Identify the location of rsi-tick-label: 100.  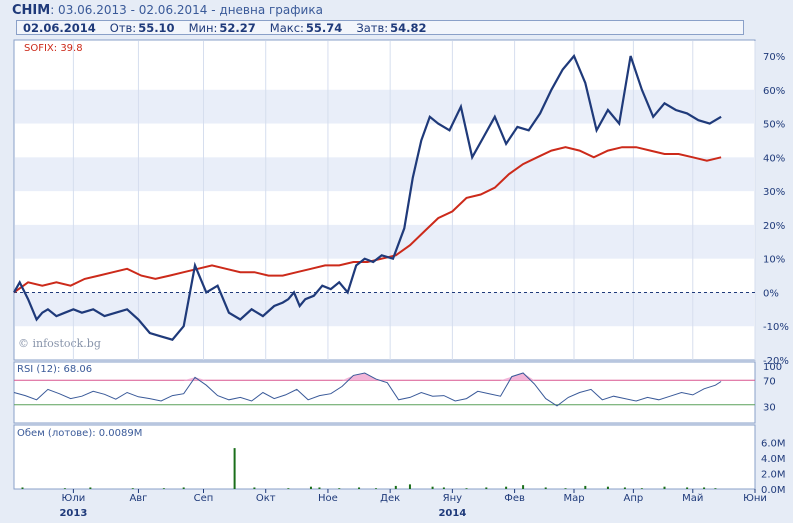
(772, 367).